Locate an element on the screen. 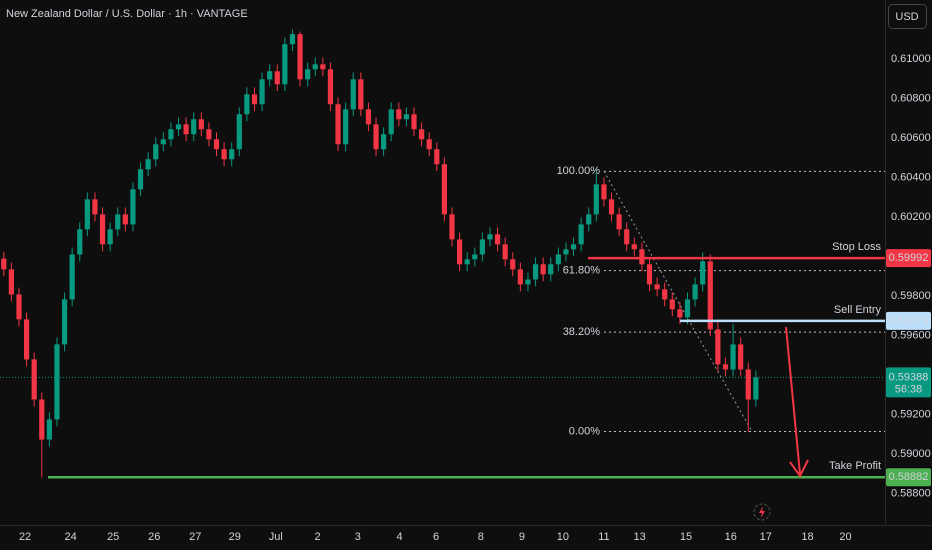 This screenshot has width=932, height=550. currency-label: USD is located at coordinates (906, 17).